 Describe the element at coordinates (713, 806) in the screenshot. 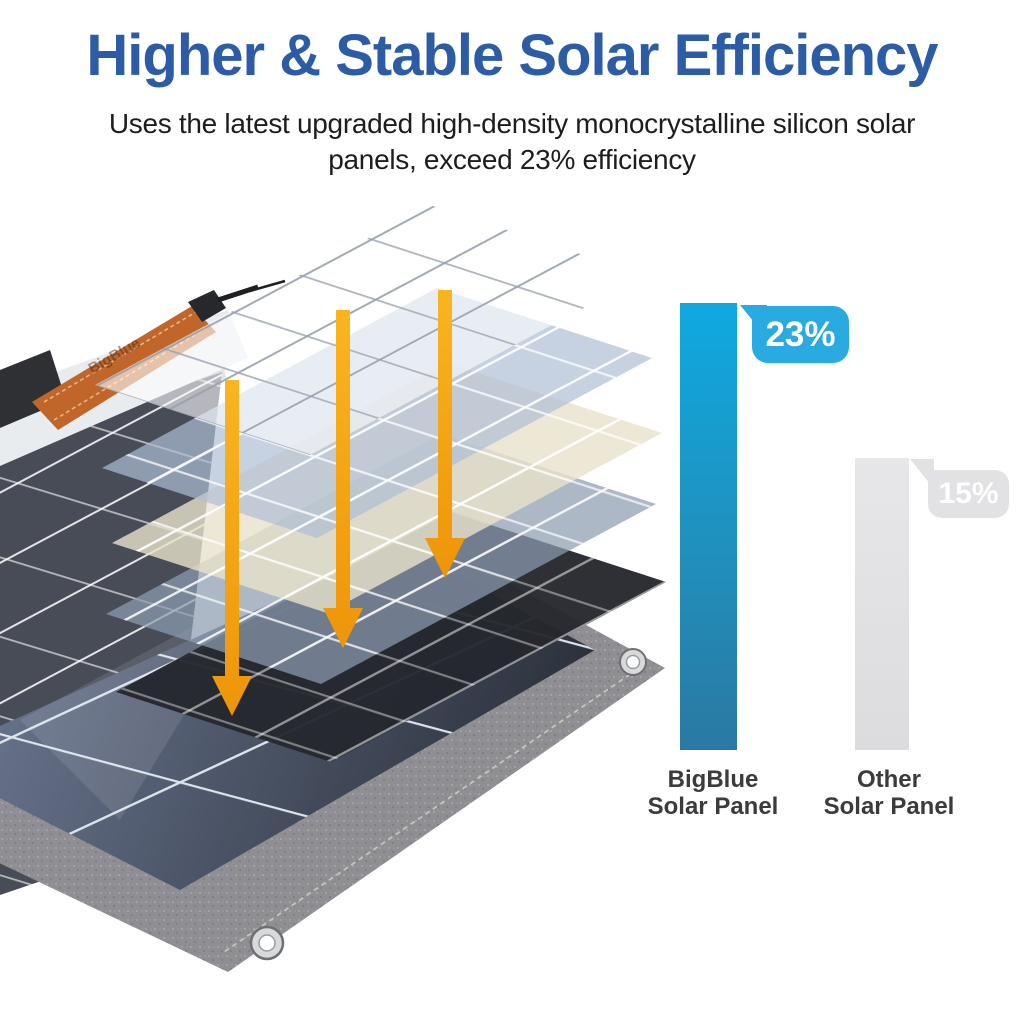

I see `bigblue-bar-label-line2: Solar Panel` at that location.